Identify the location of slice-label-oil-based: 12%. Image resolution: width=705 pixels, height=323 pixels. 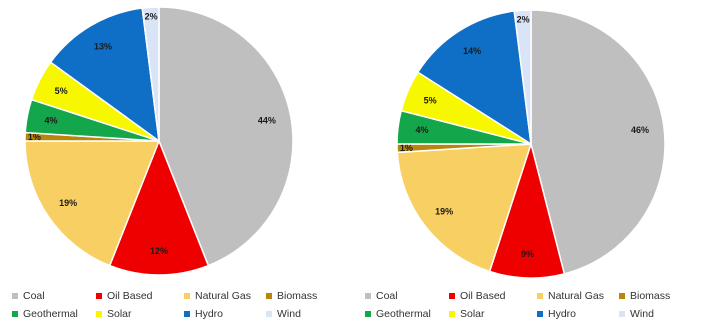
(159, 251).